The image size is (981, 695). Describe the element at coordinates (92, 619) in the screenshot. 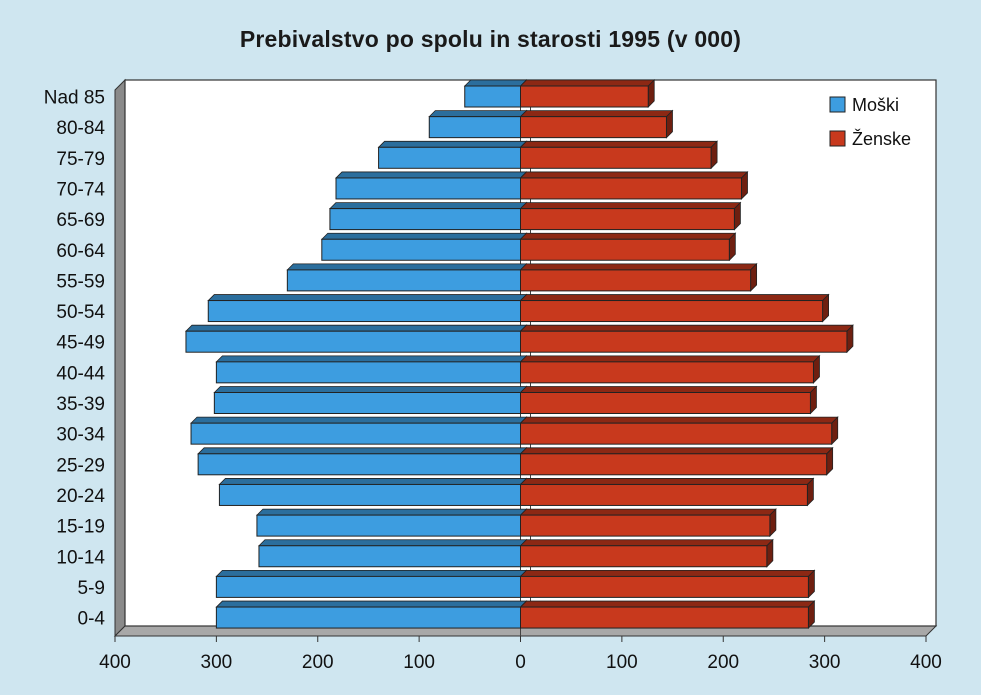

I see `y-tick-label: 0-4` at that location.